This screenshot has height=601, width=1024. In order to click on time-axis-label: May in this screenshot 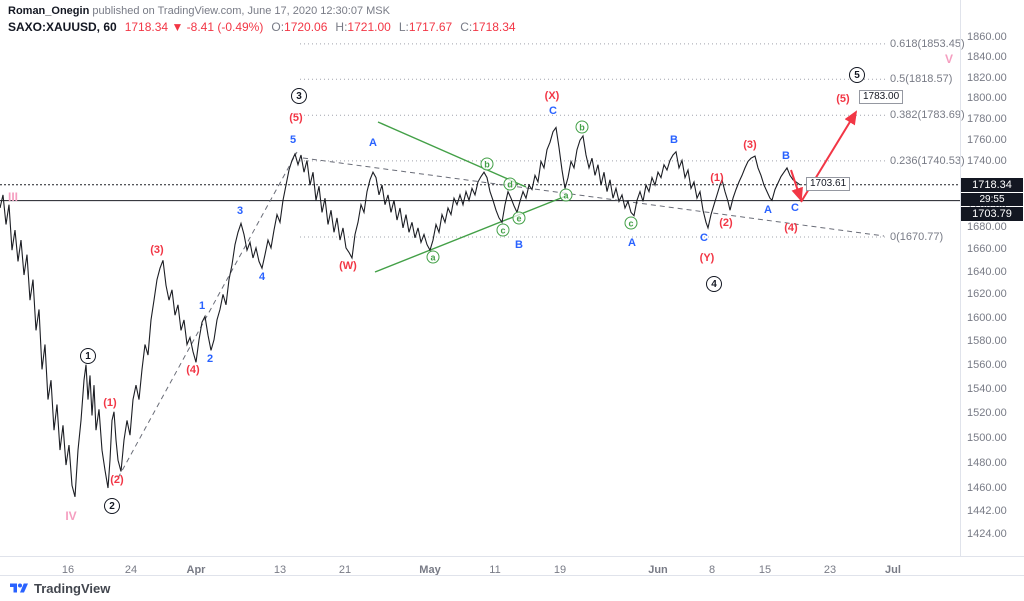, I will do `click(430, 570)`.